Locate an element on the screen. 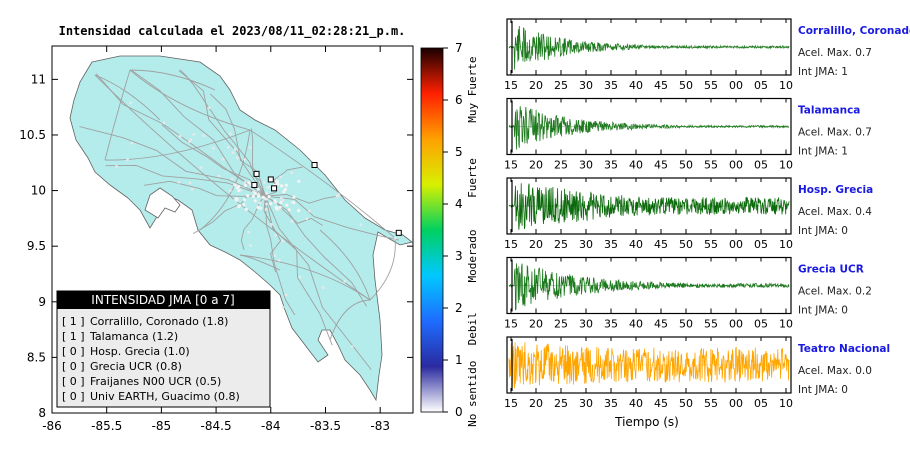  colorbar-gradient is located at coordinates (432, 230).